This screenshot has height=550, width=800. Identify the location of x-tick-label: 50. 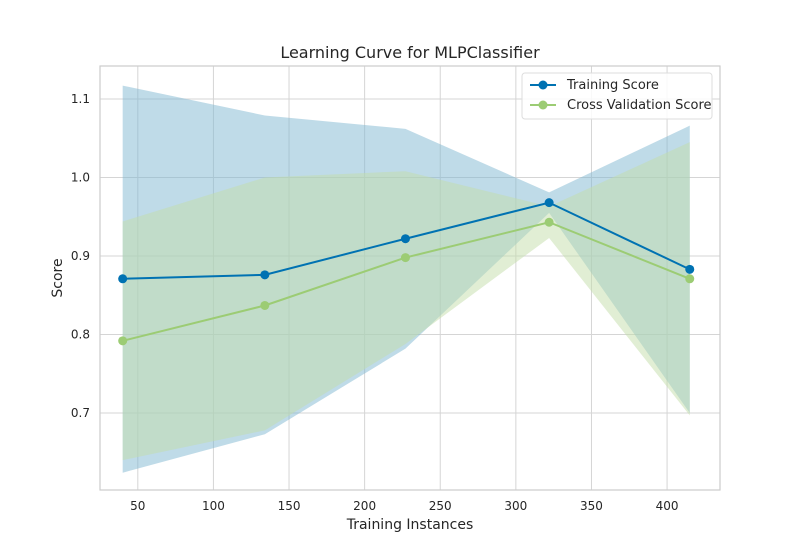
(137, 506).